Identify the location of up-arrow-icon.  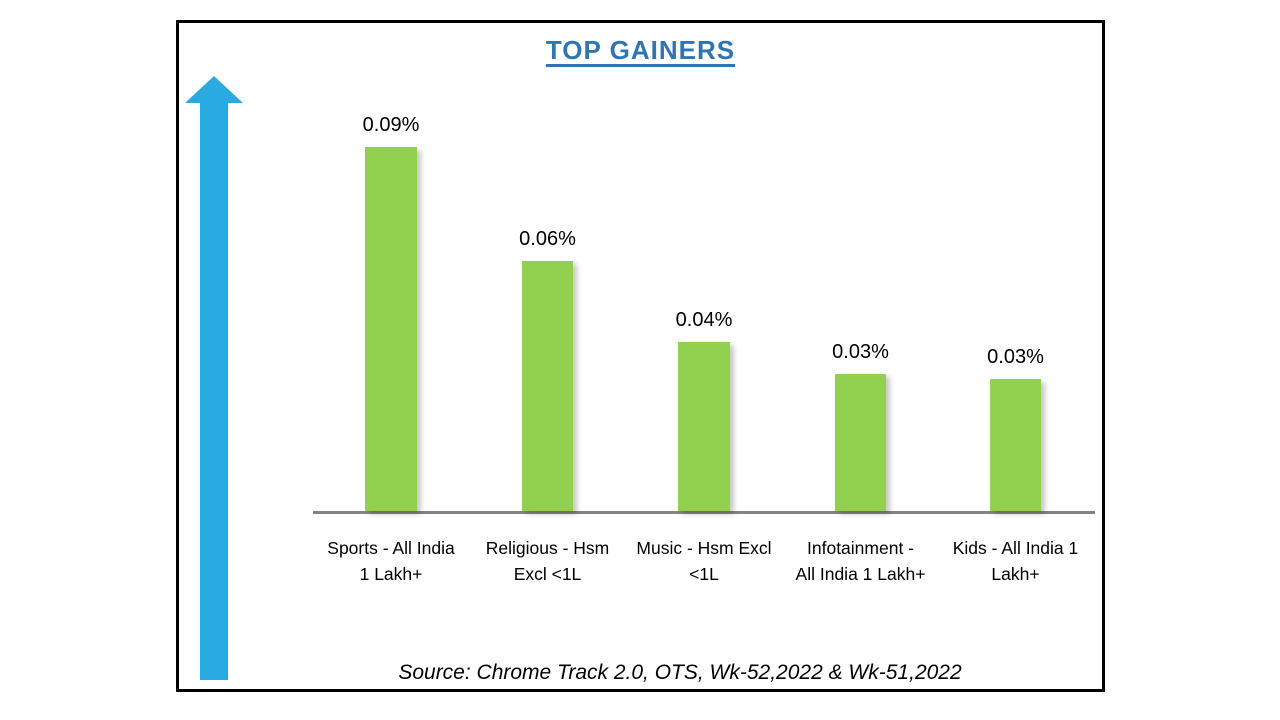
(214, 378).